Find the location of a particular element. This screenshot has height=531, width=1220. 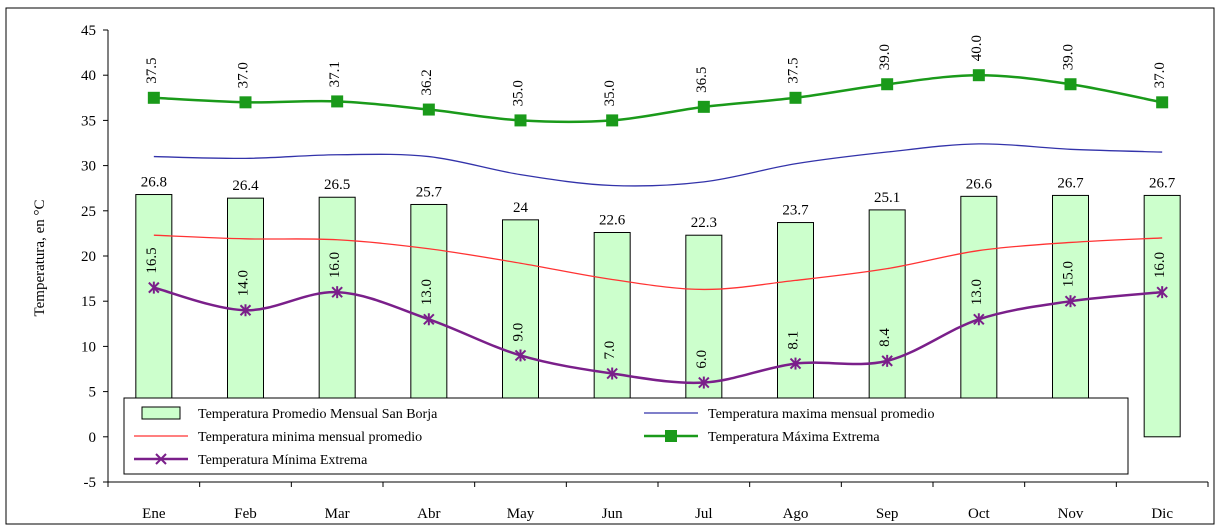

x-tick-label: Jun is located at coordinates (612, 514).